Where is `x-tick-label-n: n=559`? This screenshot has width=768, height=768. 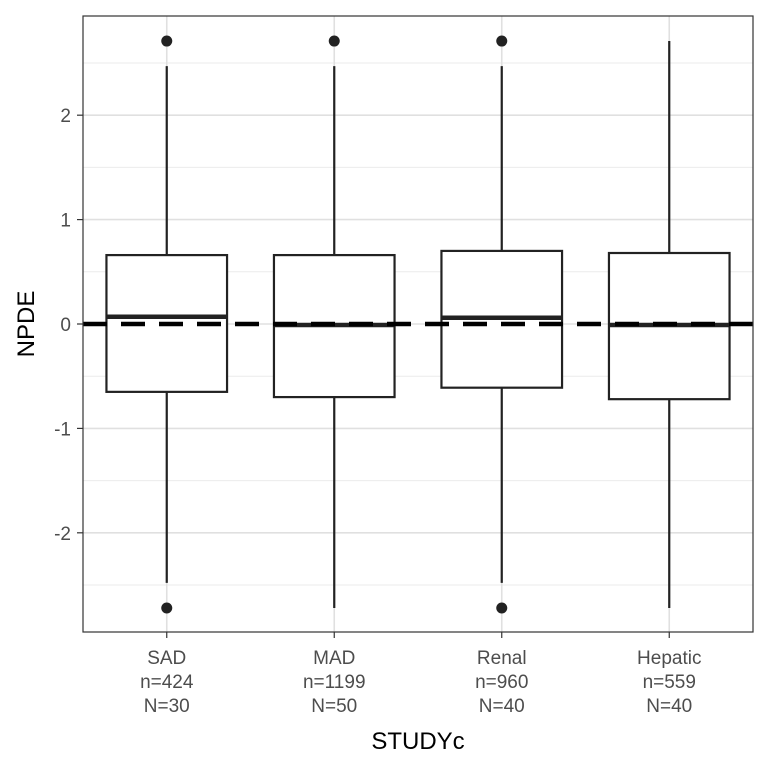 x-tick-label-n: n=559 is located at coordinates (669, 682).